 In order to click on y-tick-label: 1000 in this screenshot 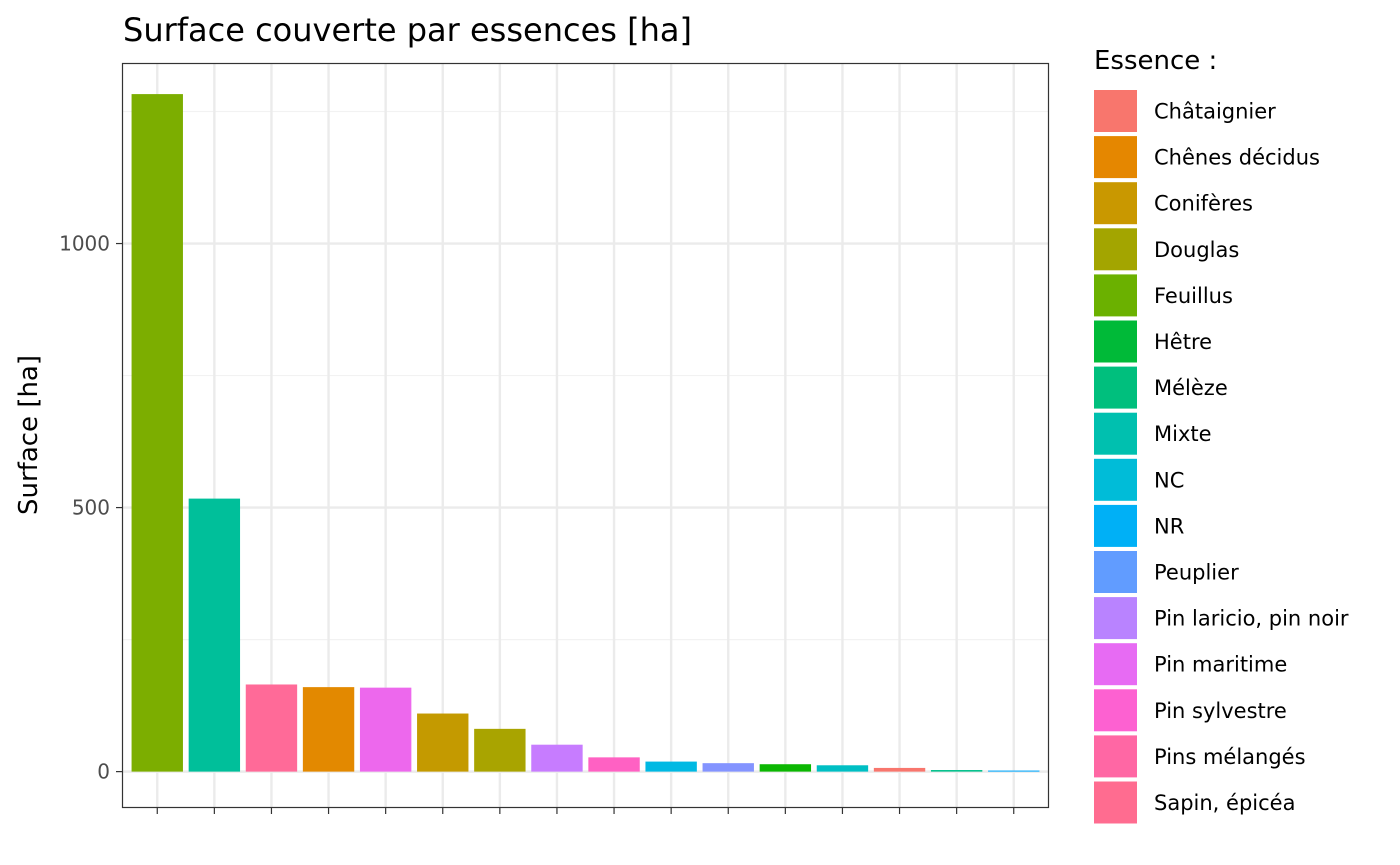, I will do `click(84, 244)`.